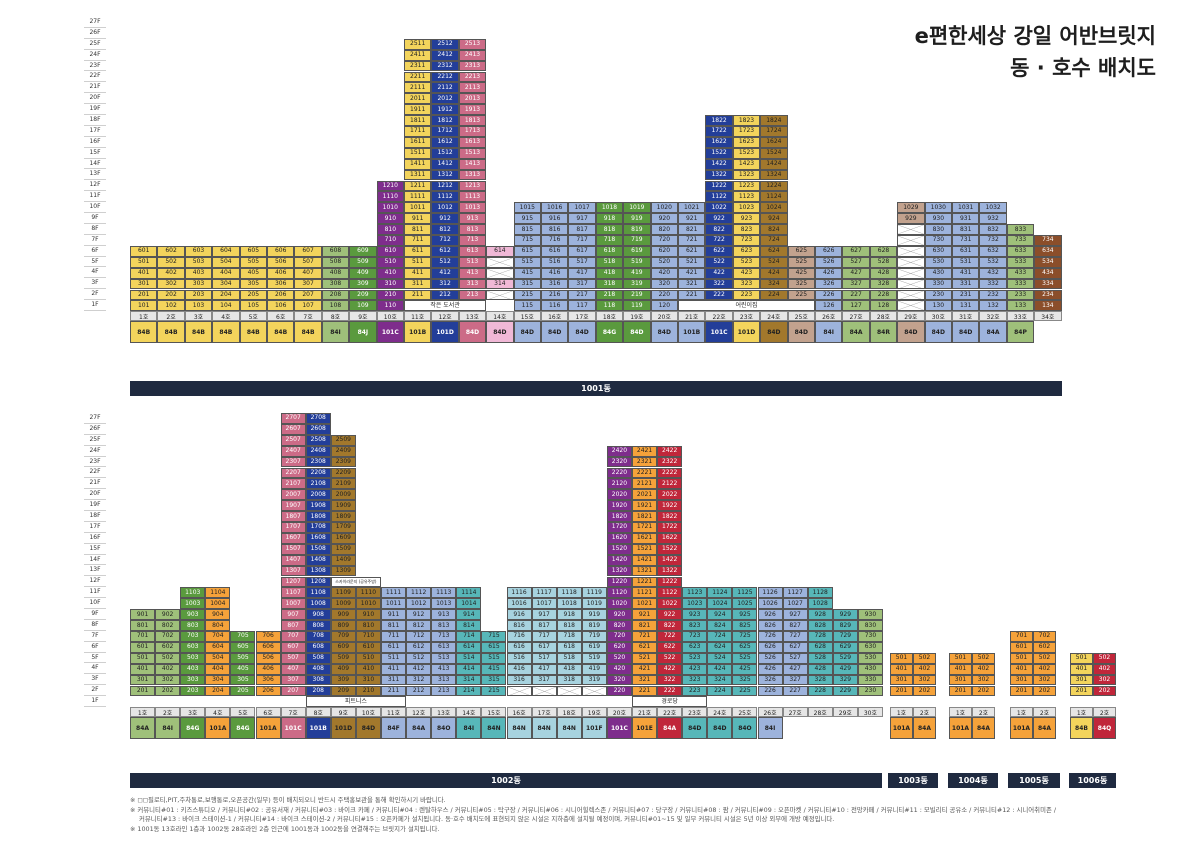  I want to click on unit-1001-524: 524, so click(774, 262).